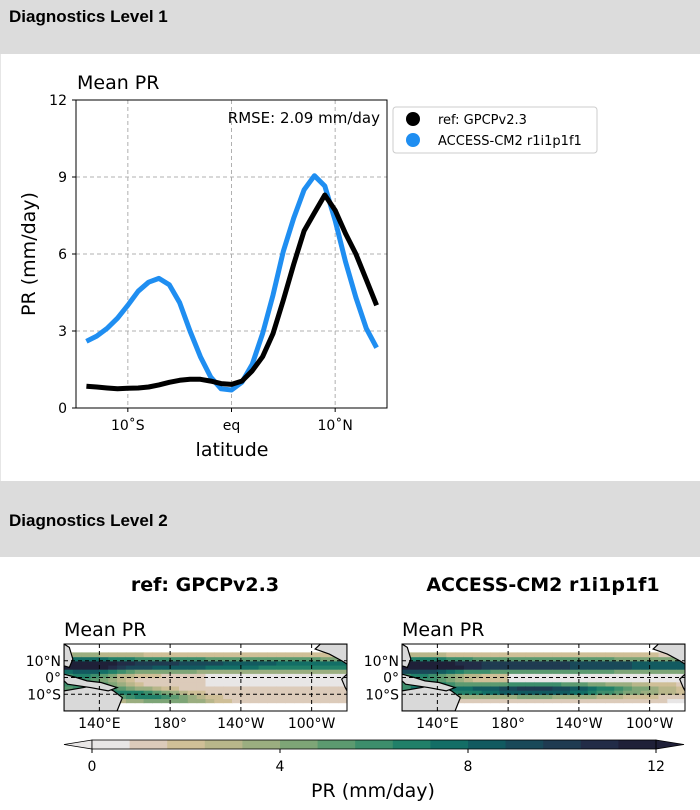 The height and width of the screenshot is (810, 700). Describe the element at coordinates (118, 83) in the screenshot. I see `chart-title: Mean PR` at that location.